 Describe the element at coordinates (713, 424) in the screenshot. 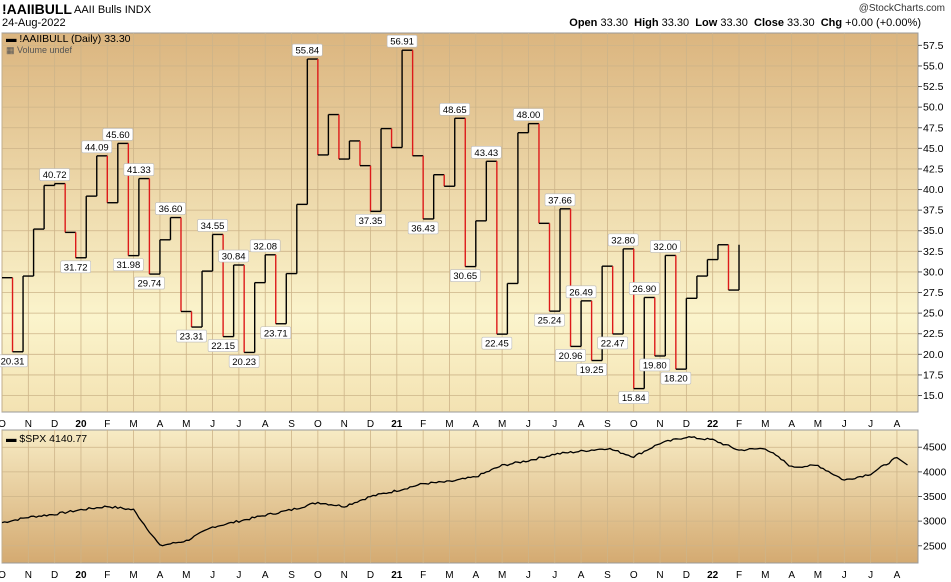

I see `x-tick-label: 22` at that location.